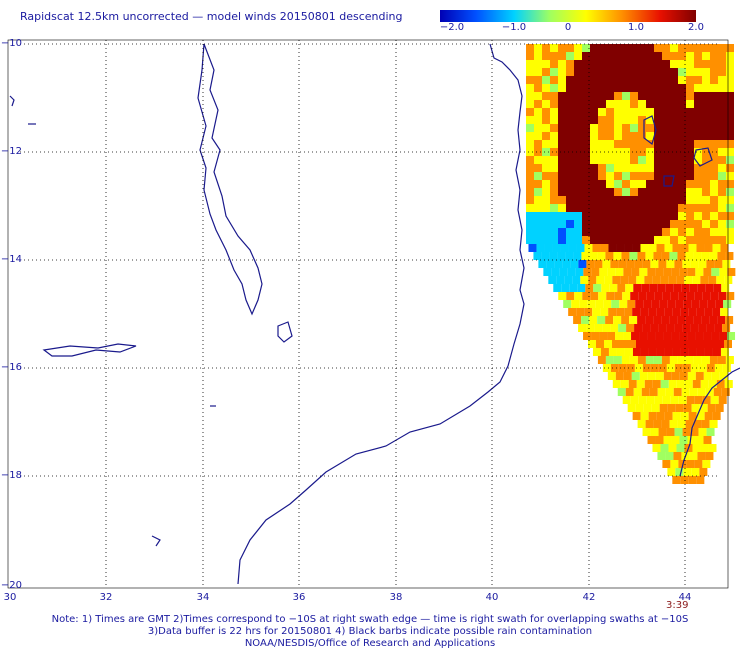  I want to click on lon-label: 42, so click(589, 597).